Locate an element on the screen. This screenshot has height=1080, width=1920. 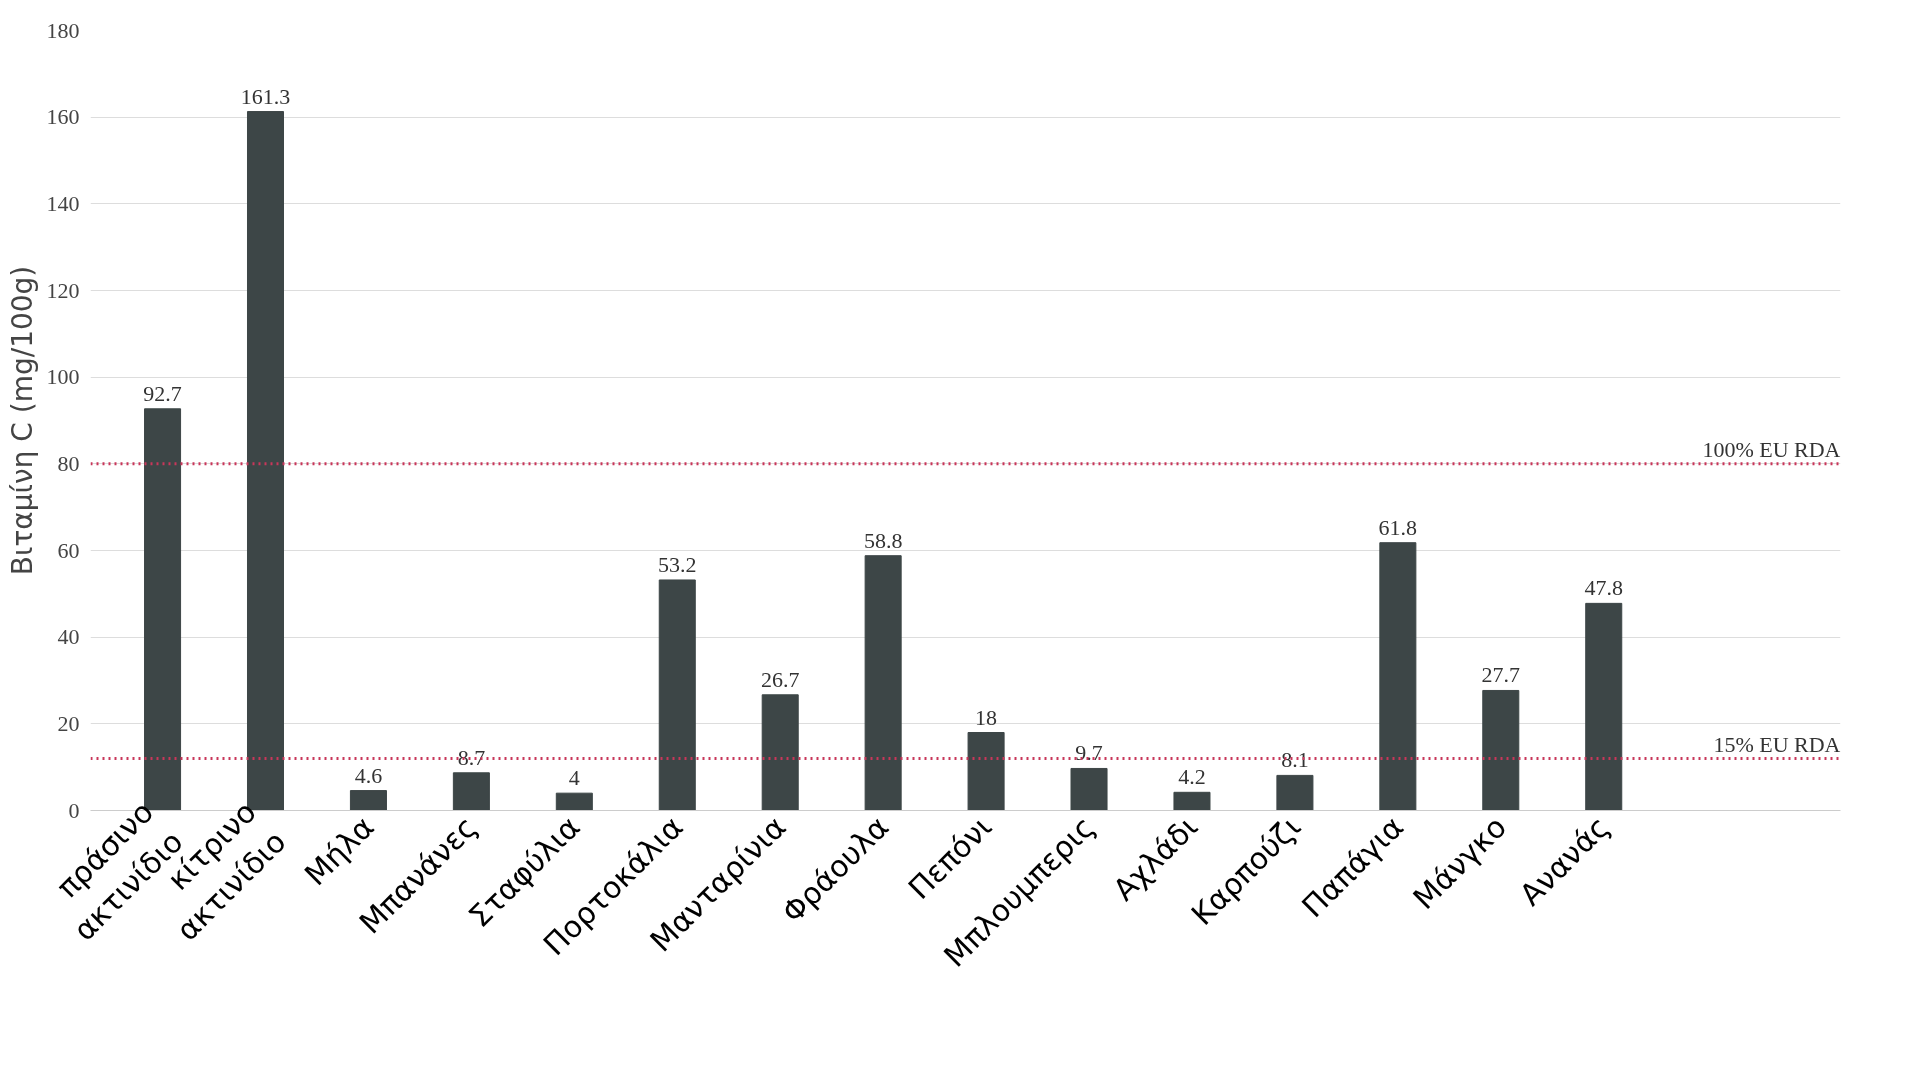
y-tick-label: 160 is located at coordinates (63, 117).